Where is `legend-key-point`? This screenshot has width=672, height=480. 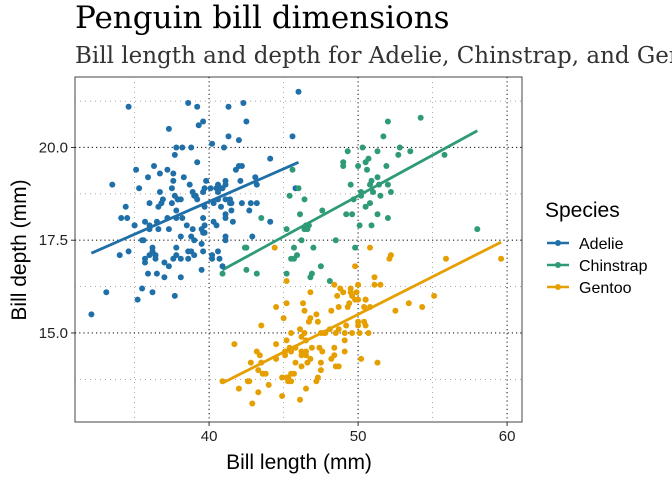
legend-key-point is located at coordinates (558, 243).